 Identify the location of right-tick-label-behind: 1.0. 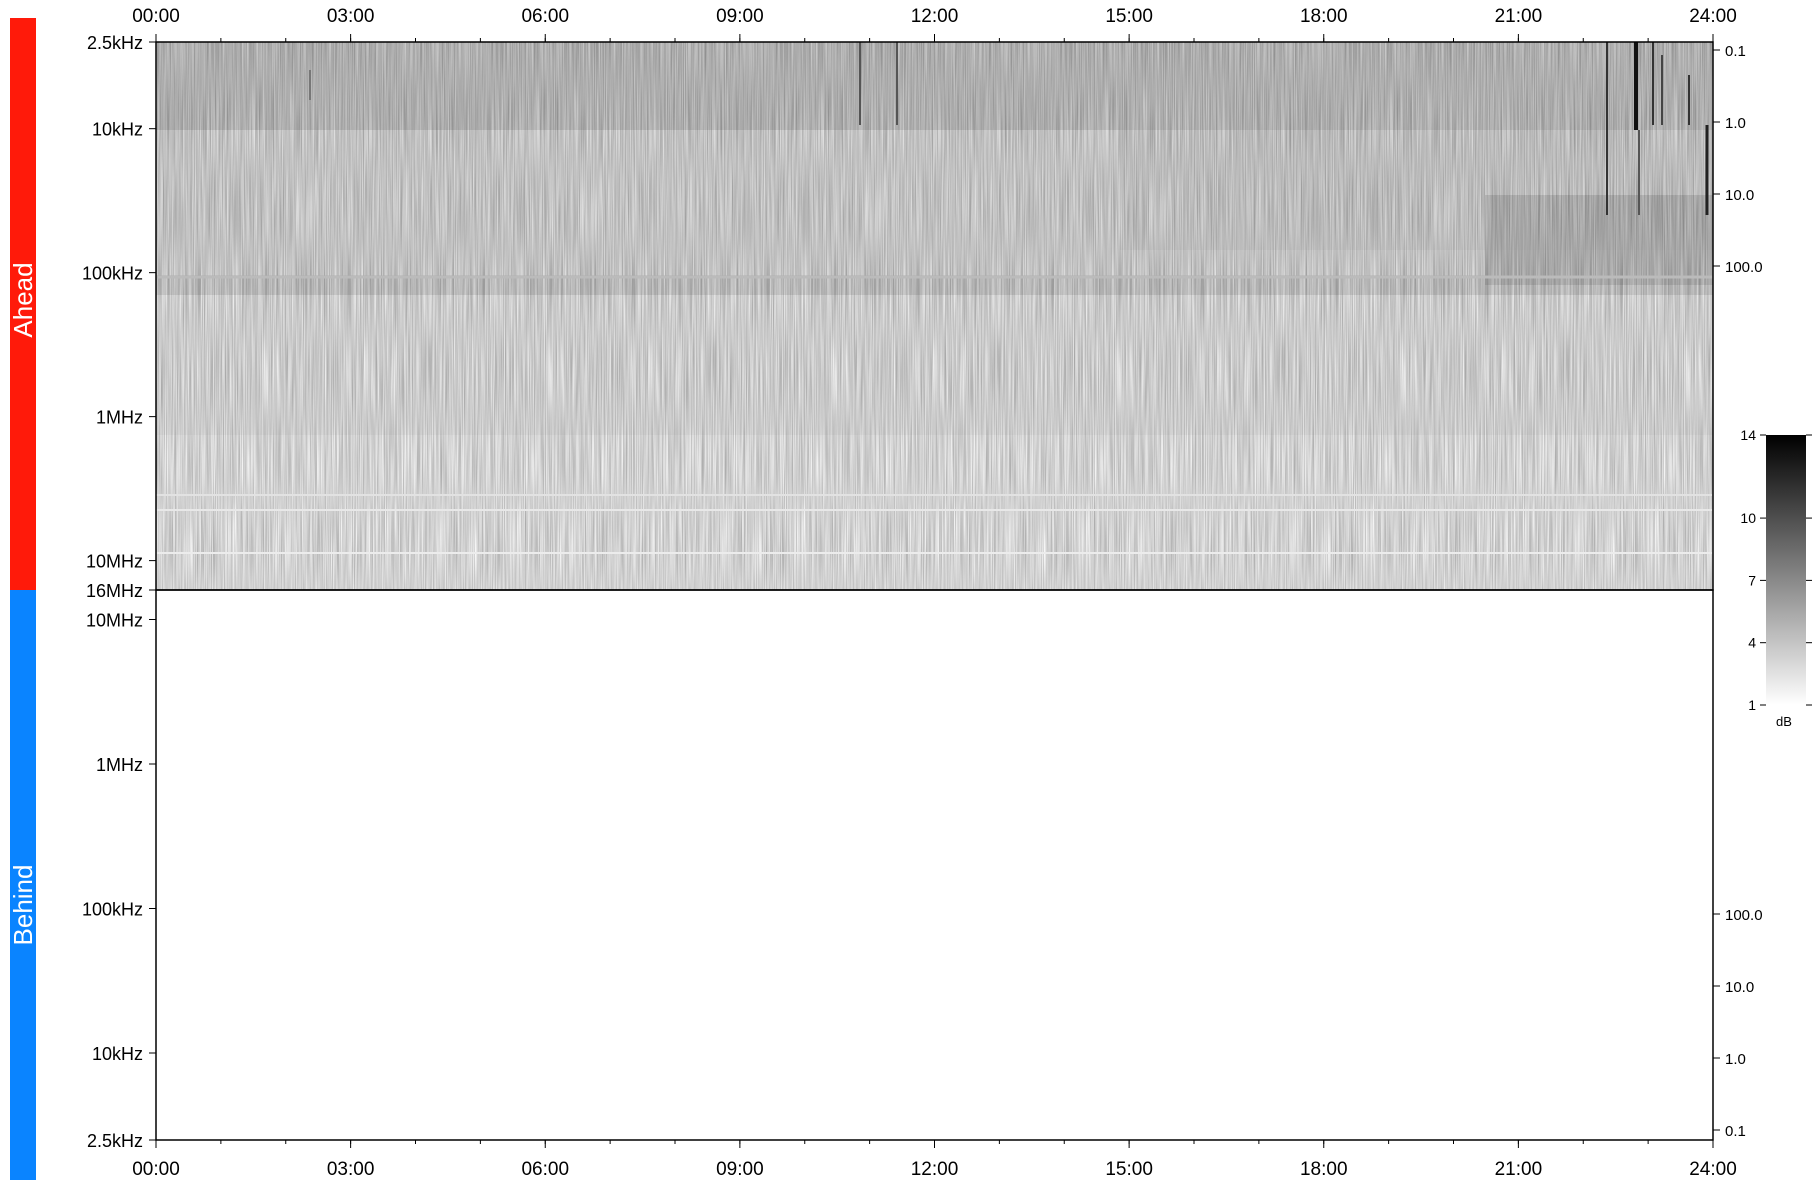
(1735, 1059).